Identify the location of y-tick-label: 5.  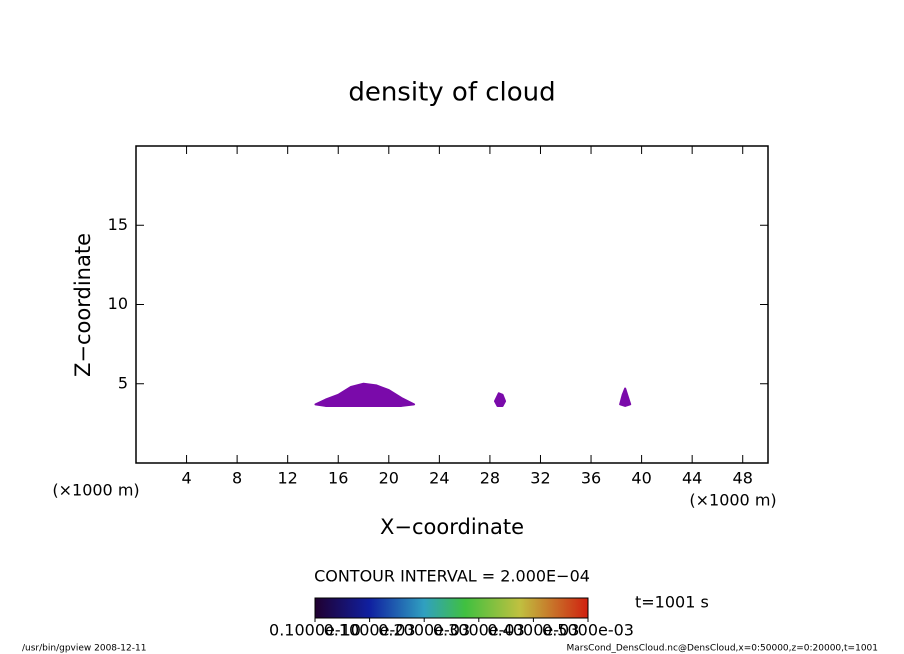
(123, 382).